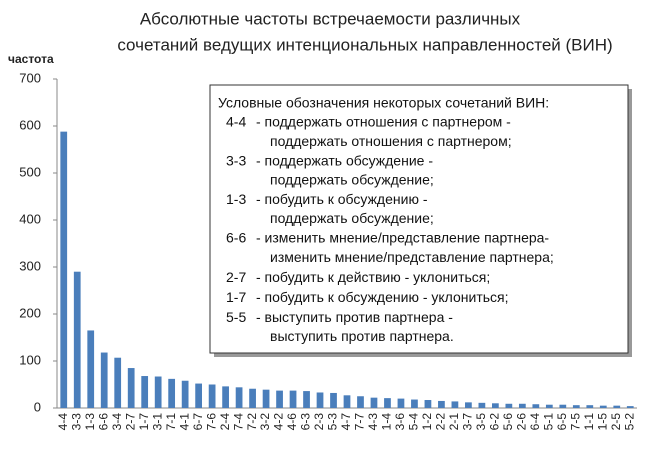 The width and height of the screenshot is (646, 475). Describe the element at coordinates (238, 422) in the screenshot. I see `x-tick-label: 7-4` at that location.